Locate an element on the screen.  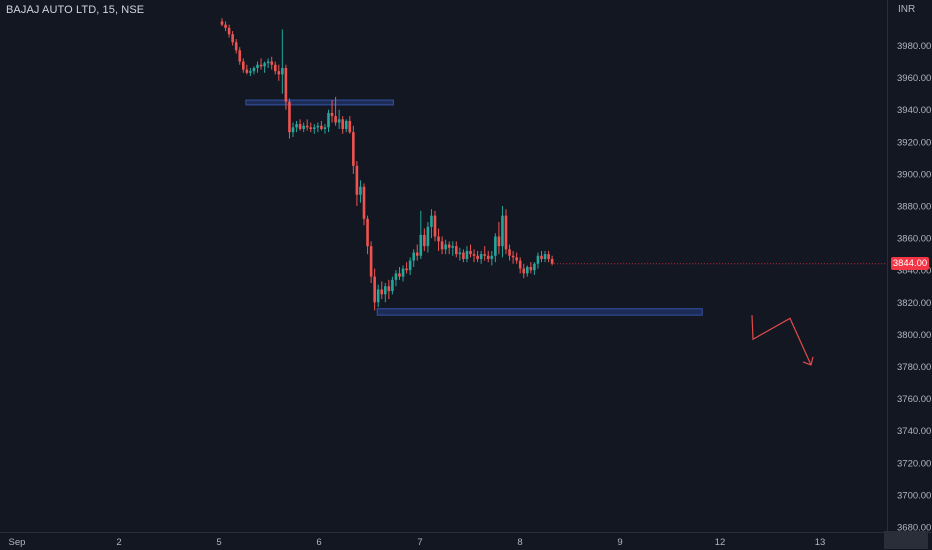
zone-lower is located at coordinates (539, 312).